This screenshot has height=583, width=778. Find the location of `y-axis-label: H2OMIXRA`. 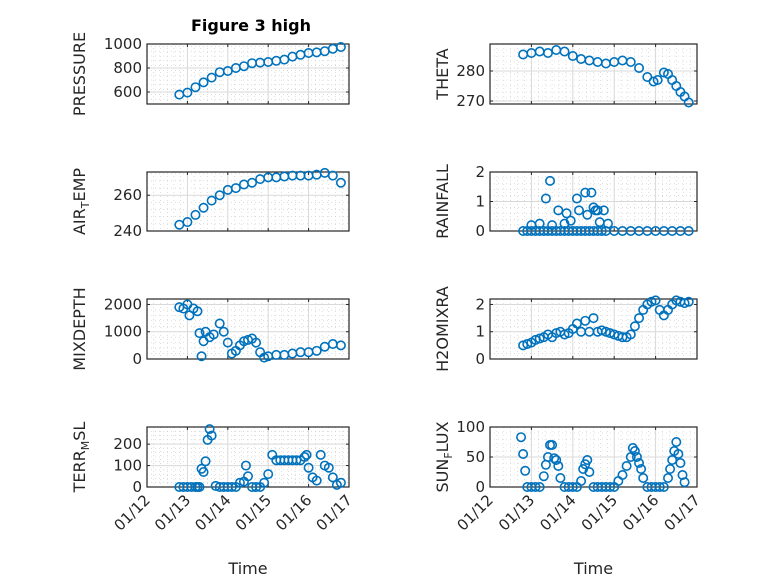

y-axis-label: H2OMIXRA is located at coordinates (442, 329).